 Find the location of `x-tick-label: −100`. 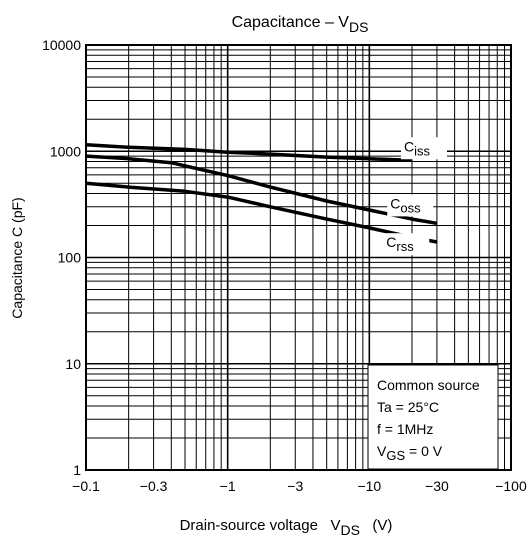

x-tick-label: −100 is located at coordinates (511, 486).